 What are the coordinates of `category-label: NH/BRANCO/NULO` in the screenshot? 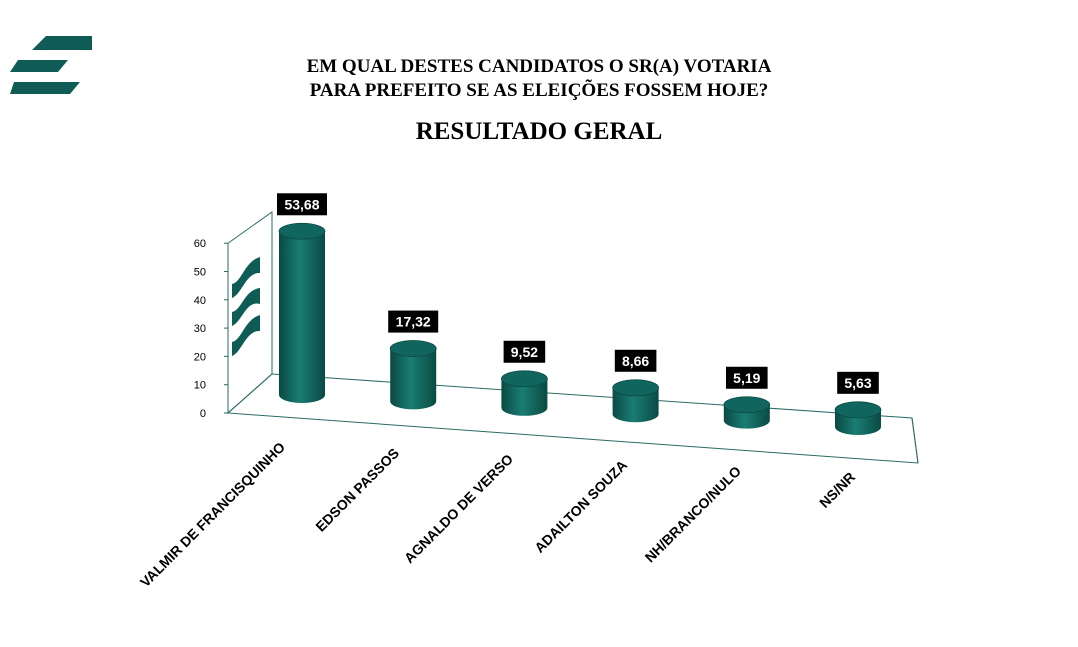 It's located at (693, 514).